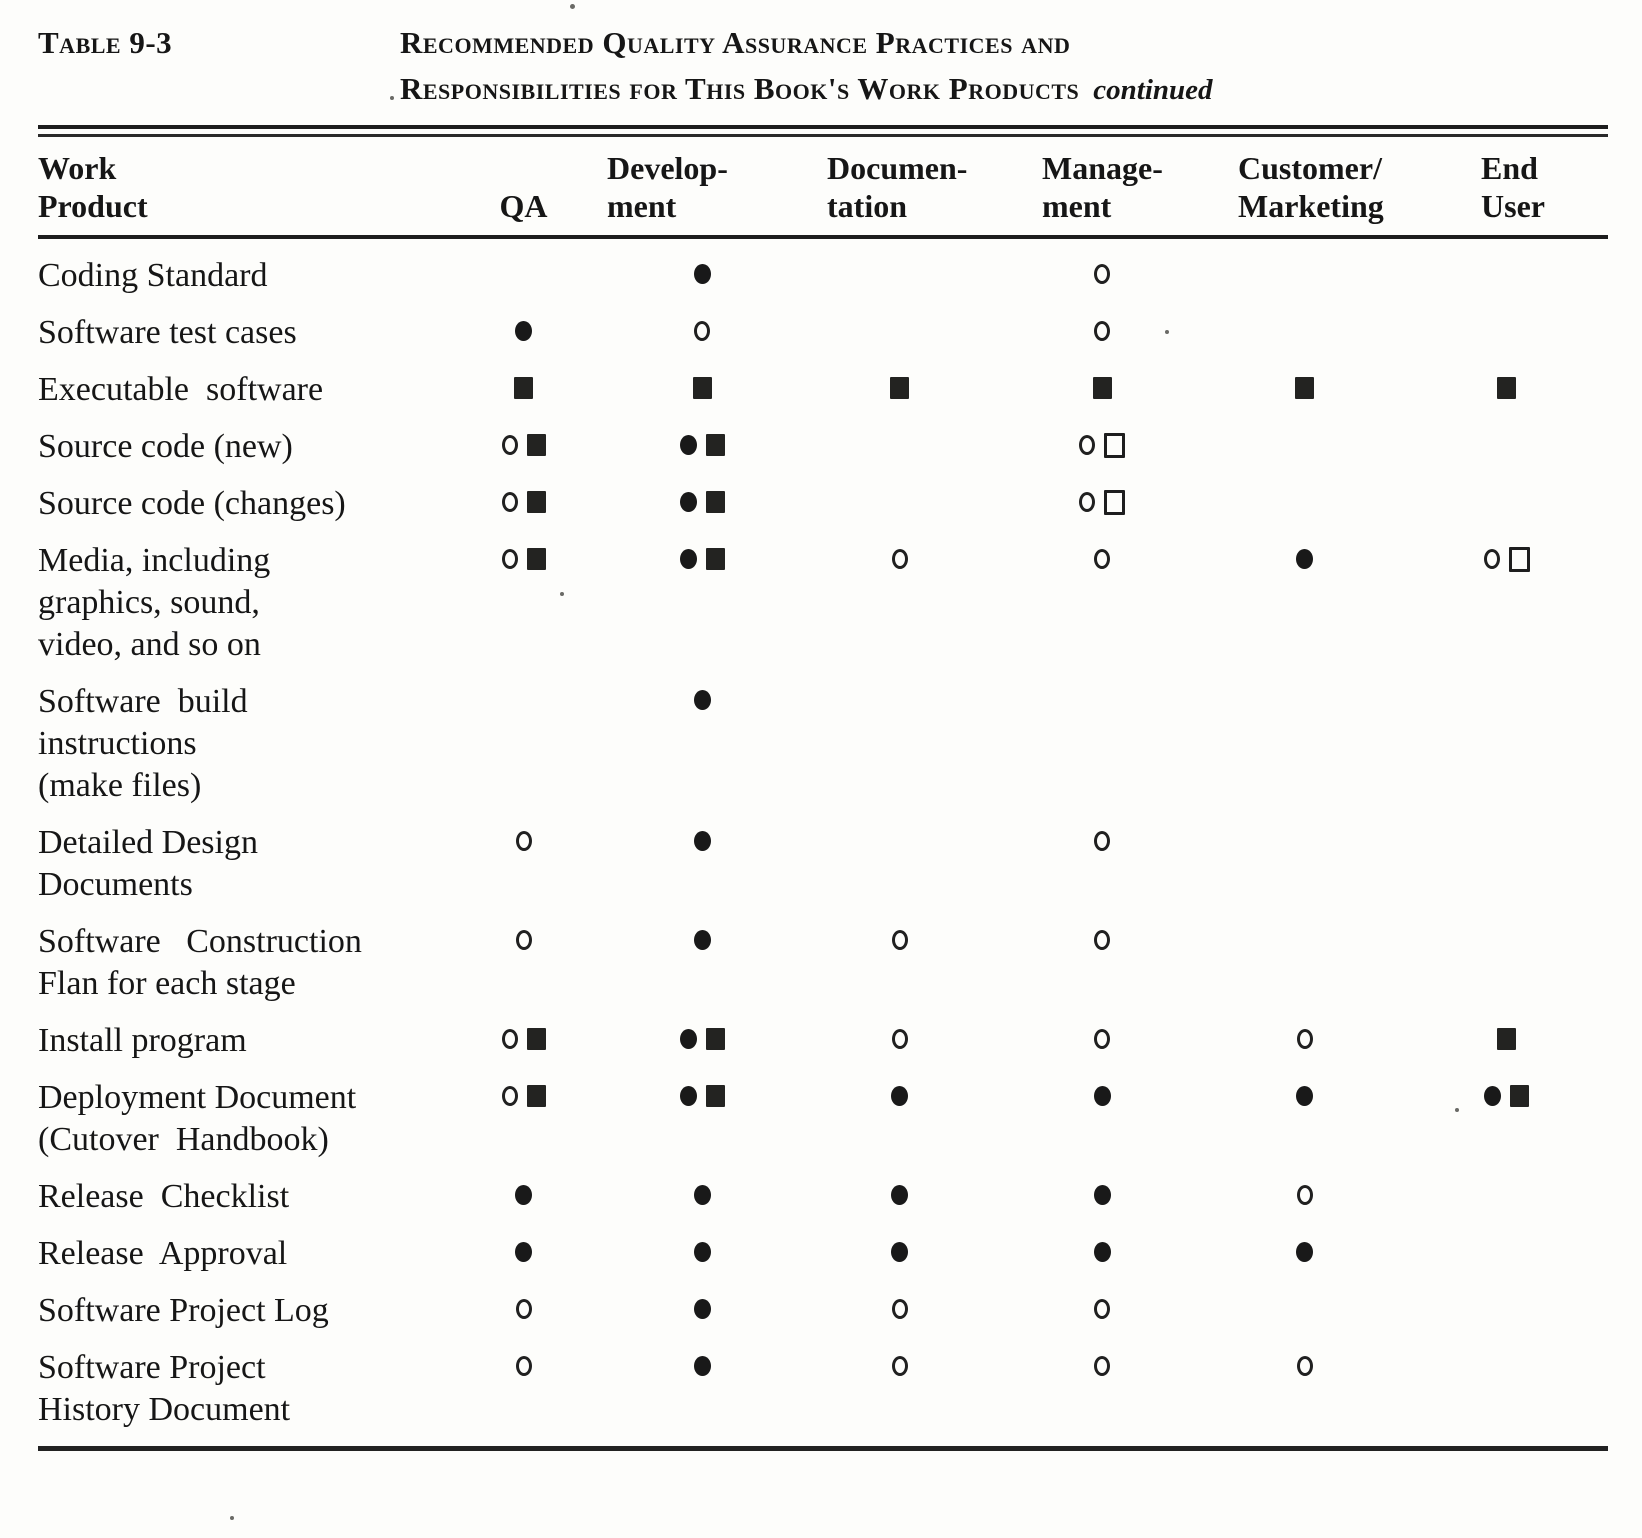  Describe the element at coordinates (192, 503) in the screenshot. I see `work-product-label: Source code (changes)` at that location.